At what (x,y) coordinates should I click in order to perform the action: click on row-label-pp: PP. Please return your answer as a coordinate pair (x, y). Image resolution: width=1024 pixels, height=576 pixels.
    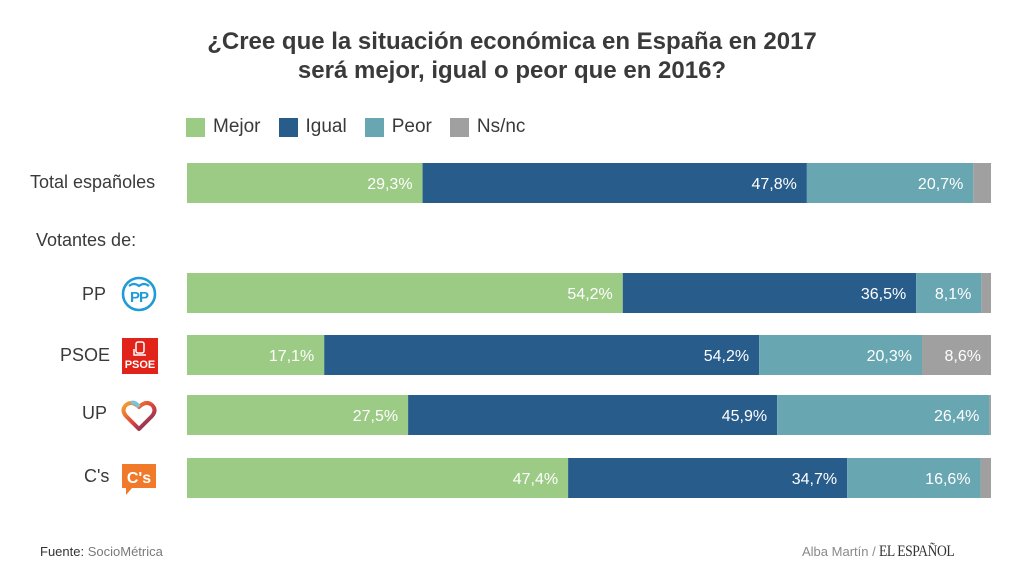
    Looking at the image, I should click on (94, 294).